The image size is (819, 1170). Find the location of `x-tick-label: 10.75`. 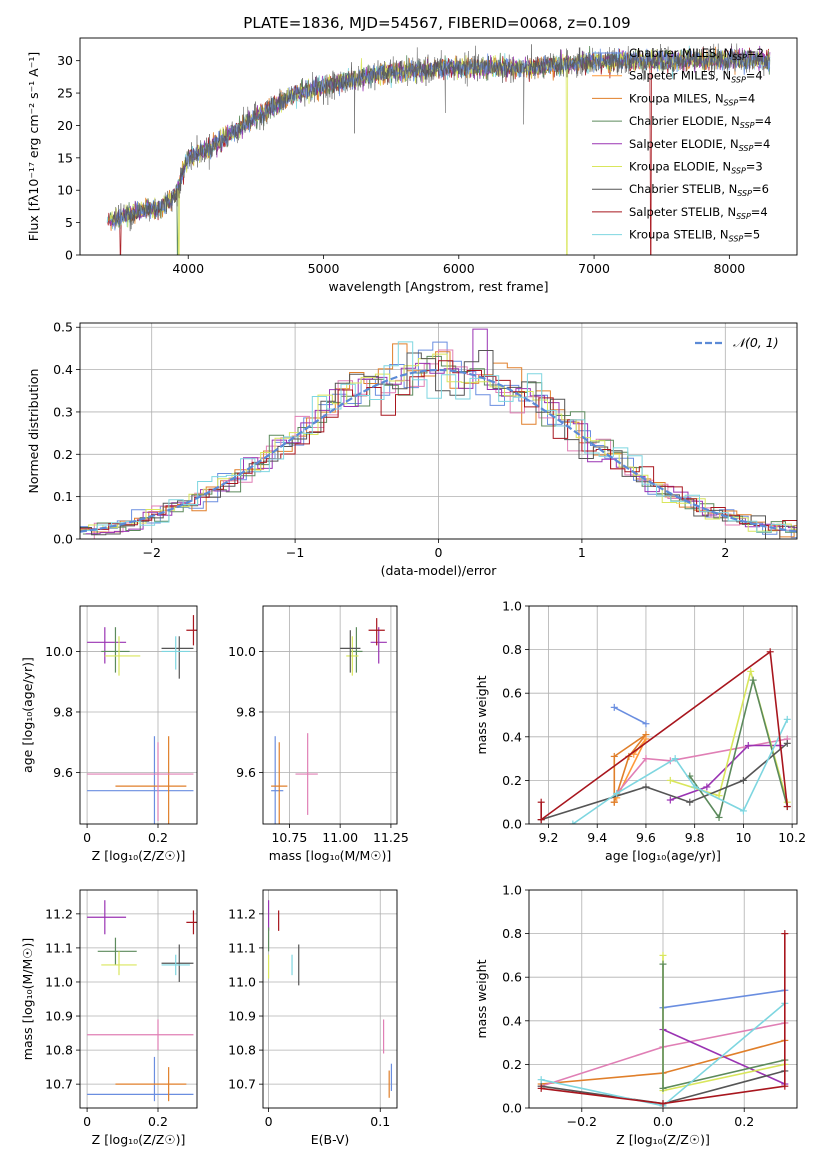

x-tick-label: 10.75 is located at coordinates (289, 837).